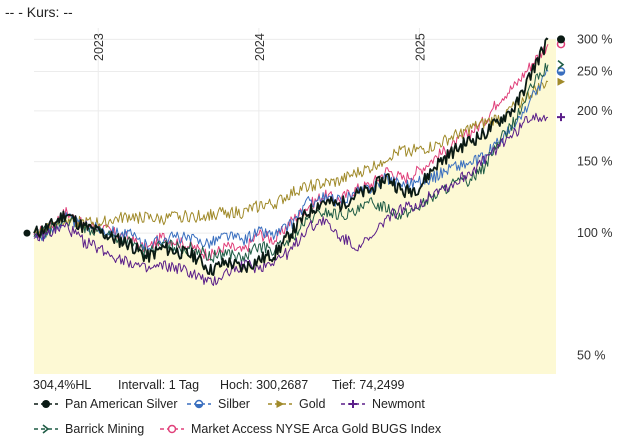 The image size is (630, 444). Describe the element at coordinates (296, 404) in the screenshot. I see `legend-item-gold: Gold` at that location.